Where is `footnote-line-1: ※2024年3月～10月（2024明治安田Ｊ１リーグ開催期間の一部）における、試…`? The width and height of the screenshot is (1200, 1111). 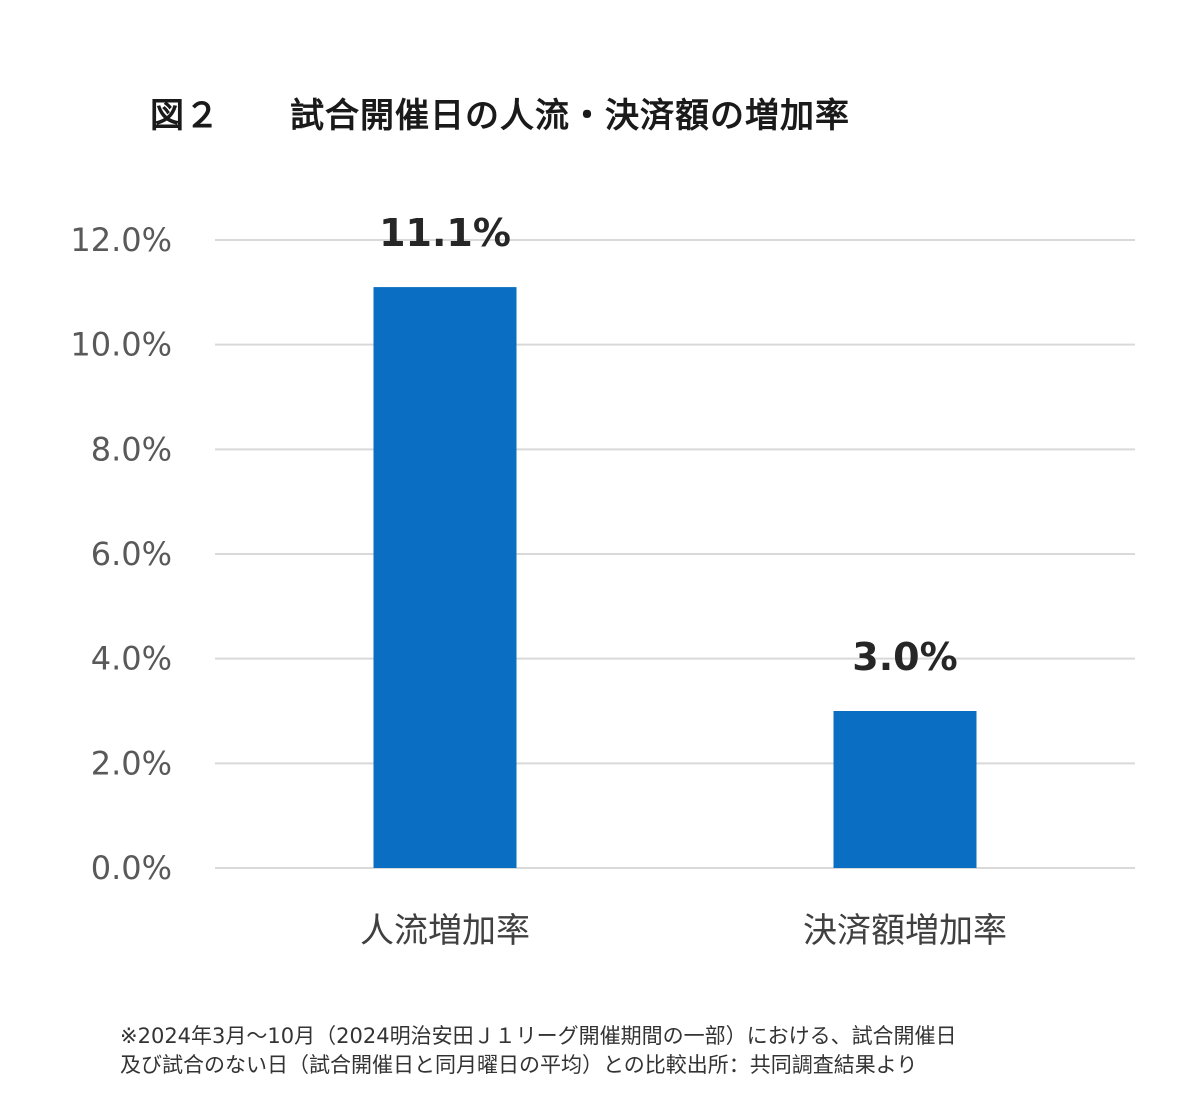
footnote-line-1: ※2024年3月～10月（2024明治安田Ｊ１リーグ開催期間の一部）における、試… is located at coordinates (538, 1036).